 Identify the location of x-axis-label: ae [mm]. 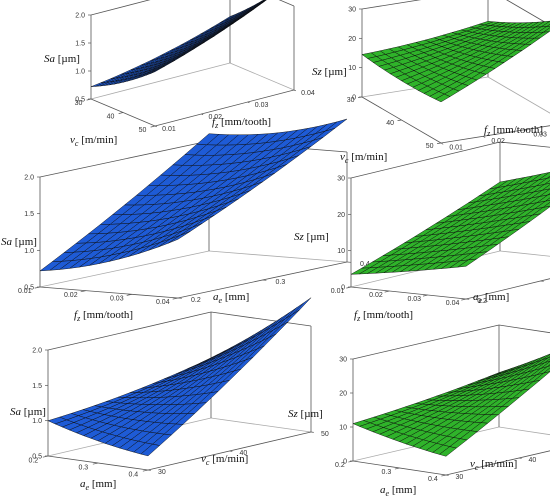
(98, 485).